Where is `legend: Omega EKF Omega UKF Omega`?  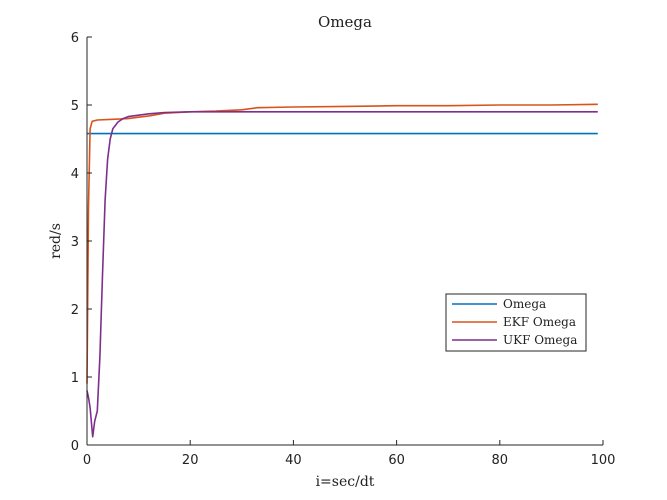
legend: Omega EKF Omega UKF Omega is located at coordinates (516, 322).